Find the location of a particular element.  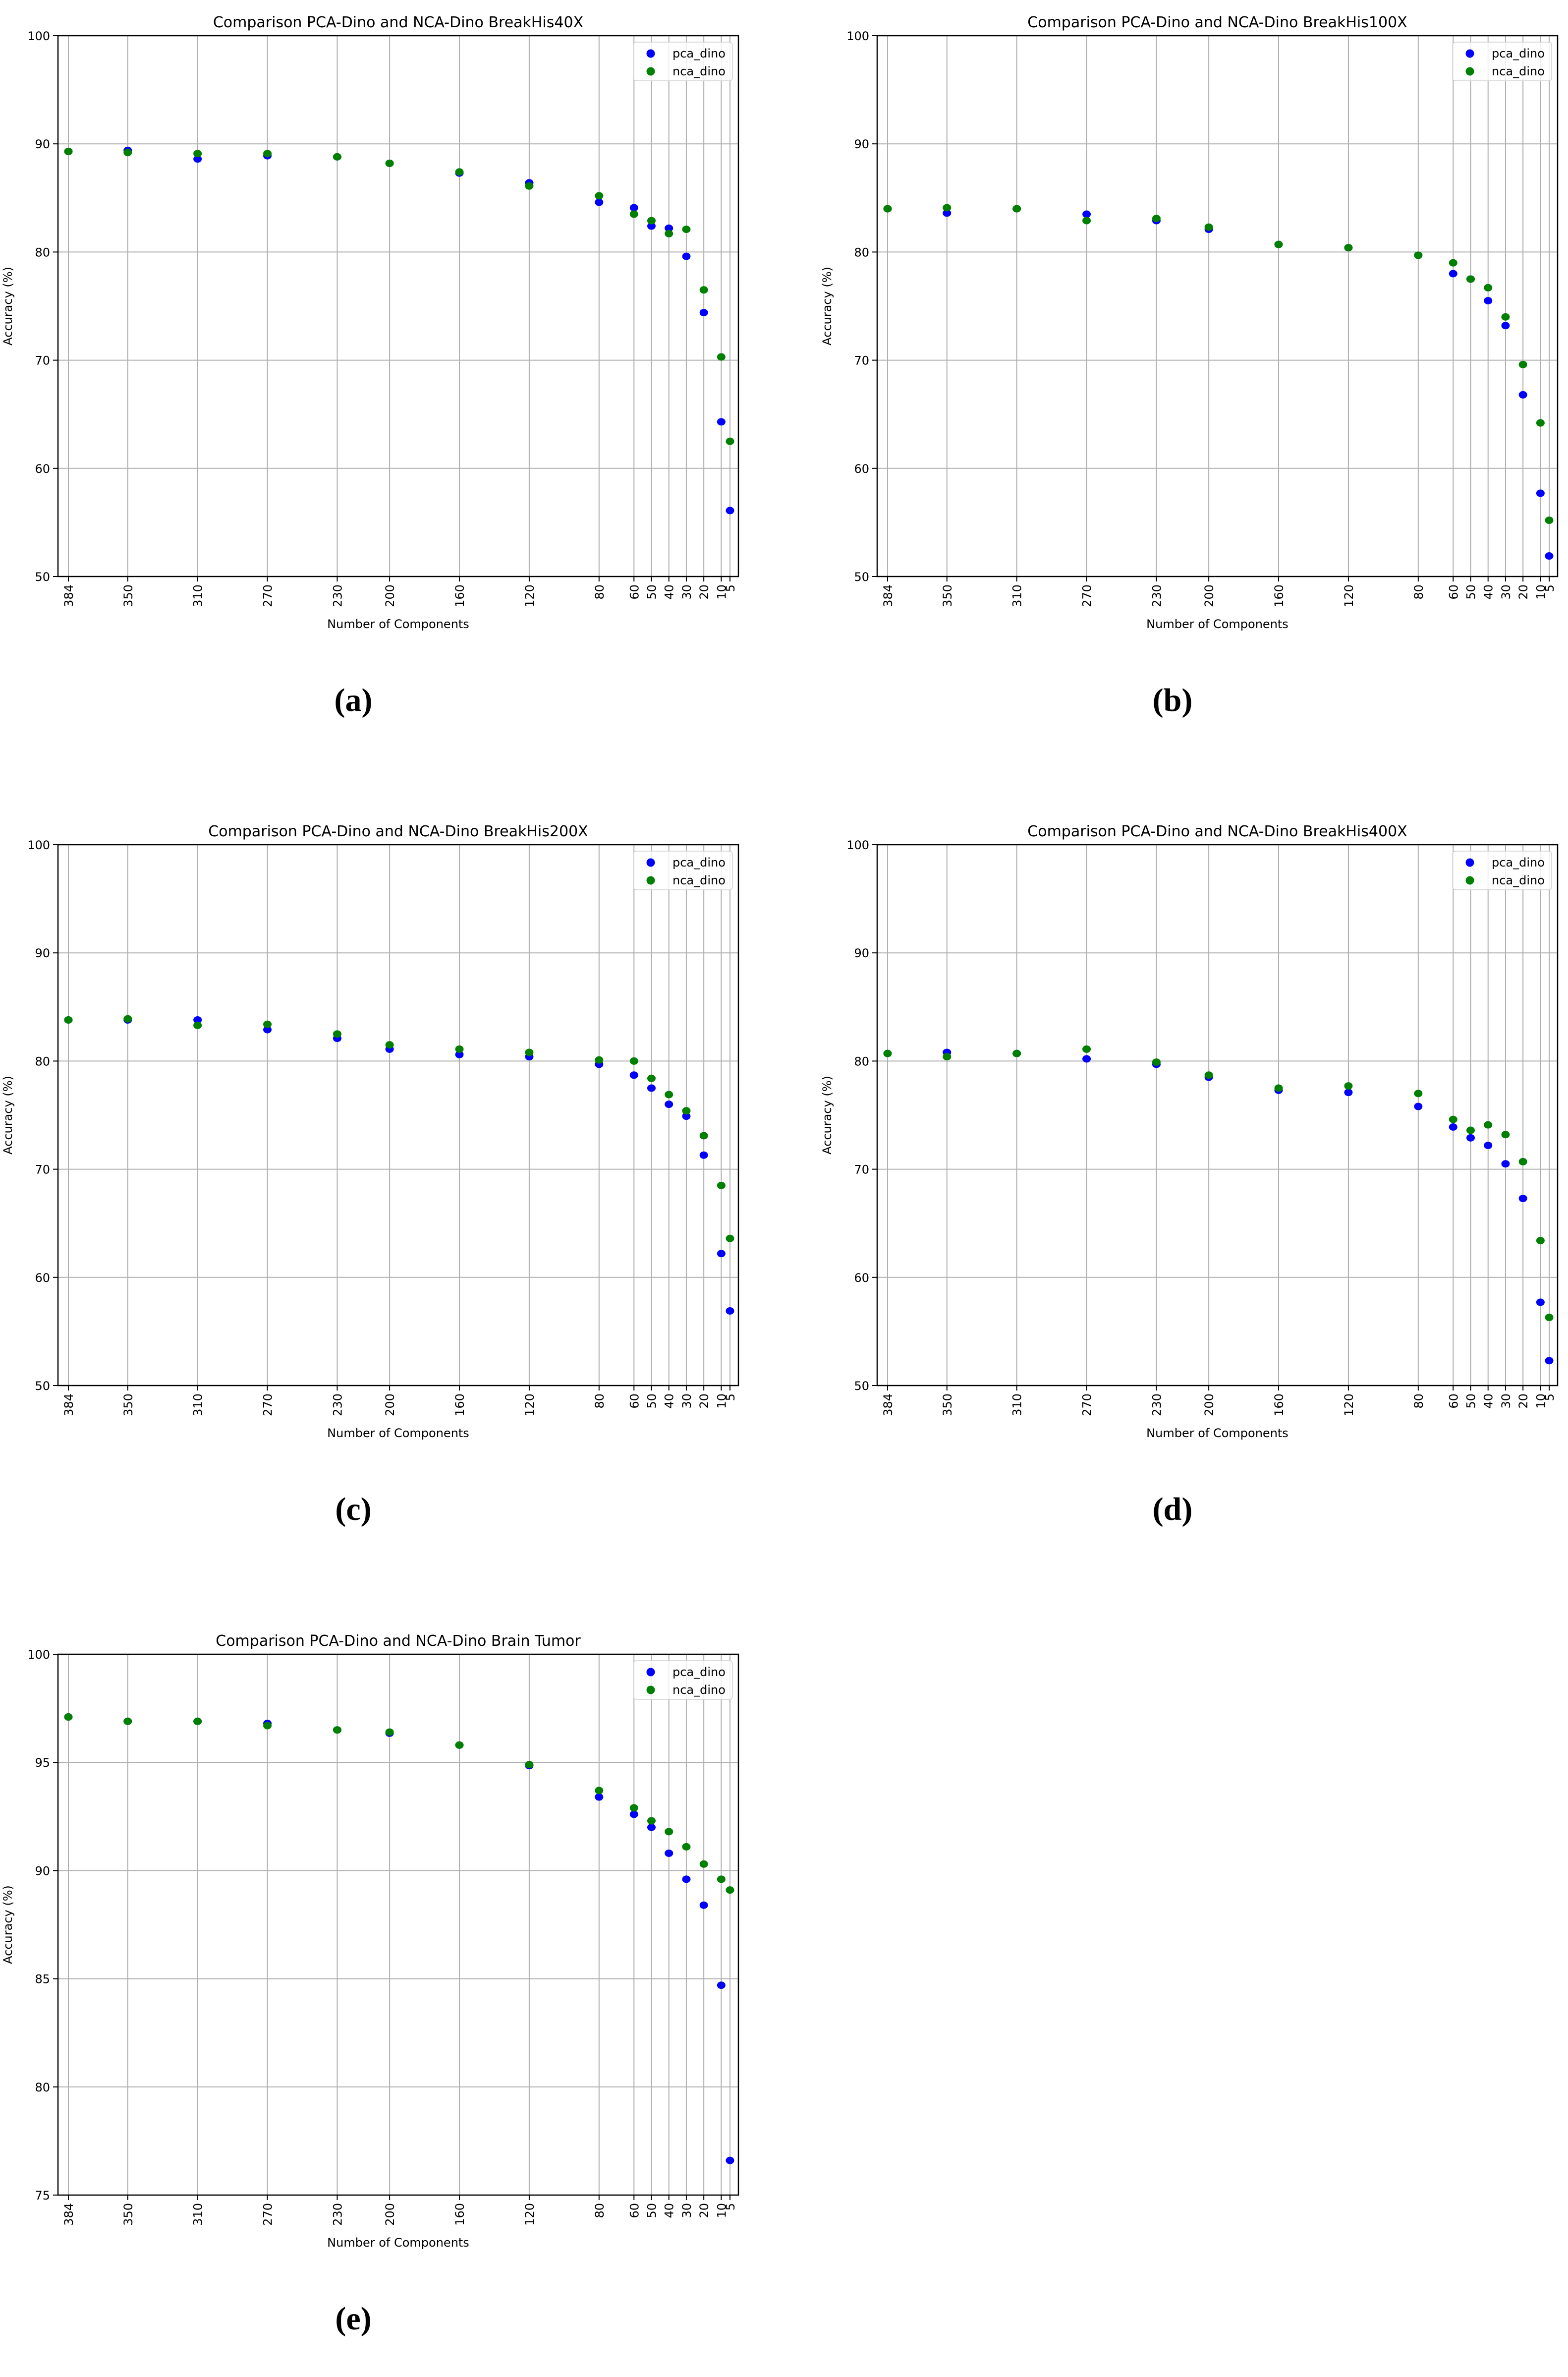

svg-text: 350 is located at coordinates (128, 2215).